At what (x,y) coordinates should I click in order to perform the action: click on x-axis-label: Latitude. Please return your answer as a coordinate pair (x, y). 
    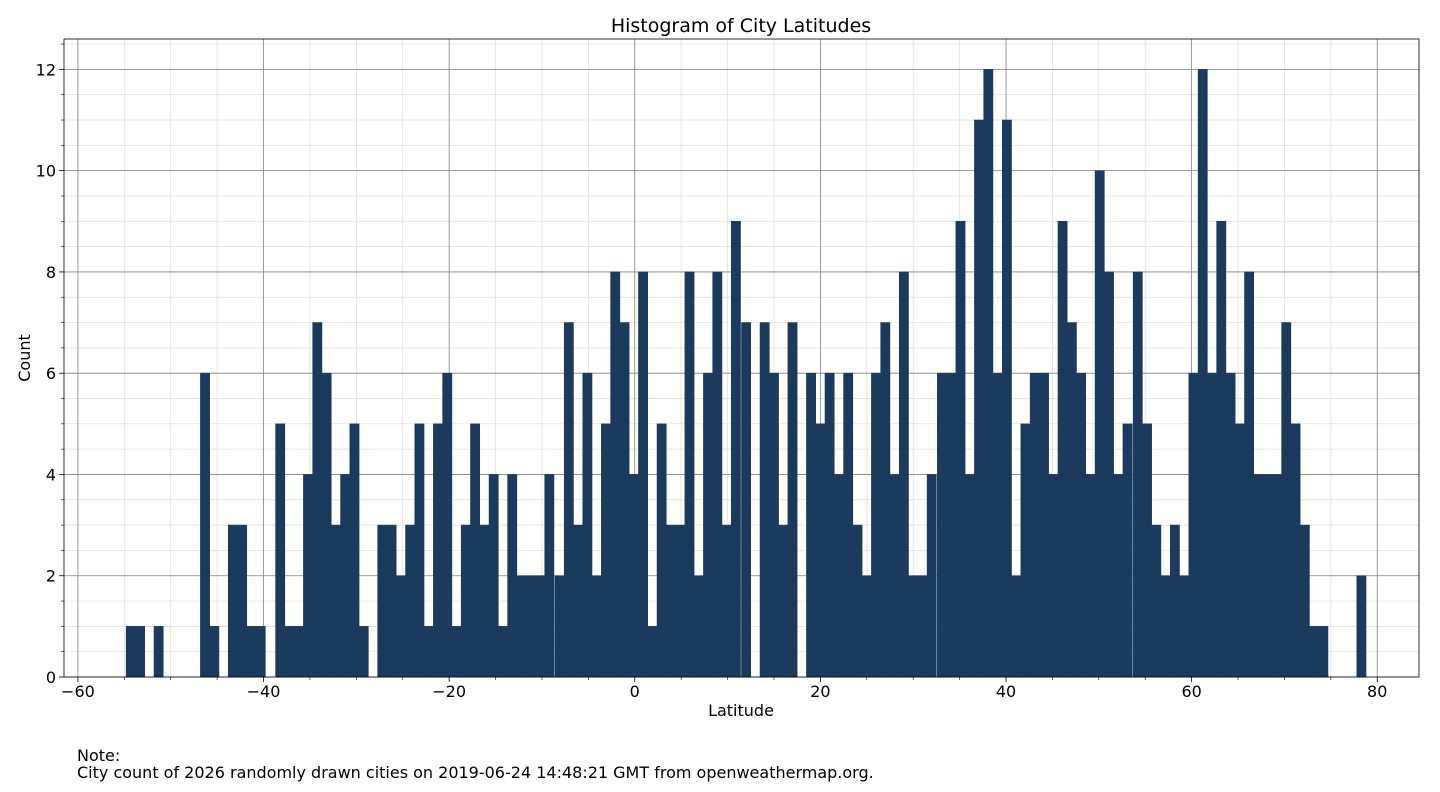
    Looking at the image, I should click on (741, 710).